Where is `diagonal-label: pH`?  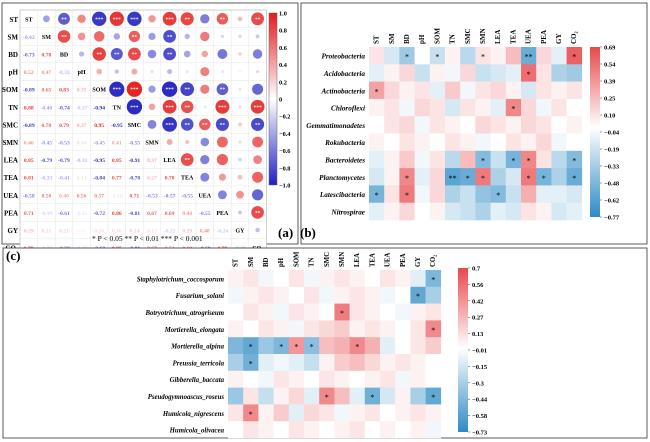
diagonal-label: pH is located at coordinates (82, 73).